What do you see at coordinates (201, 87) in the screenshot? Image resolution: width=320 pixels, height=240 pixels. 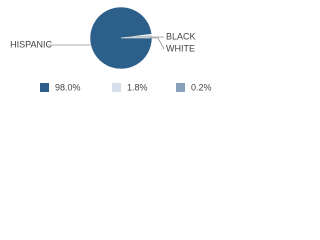 I see `legend-label: 0.2%` at bounding box center [201, 87].